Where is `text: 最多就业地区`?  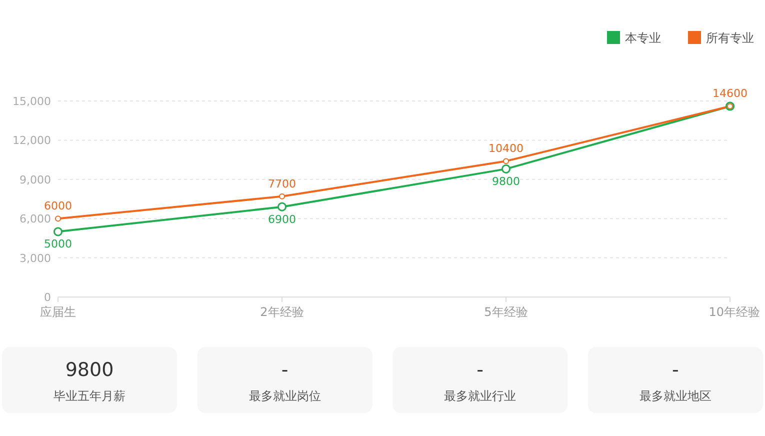 text: 最多就业地区 is located at coordinates (675, 396).